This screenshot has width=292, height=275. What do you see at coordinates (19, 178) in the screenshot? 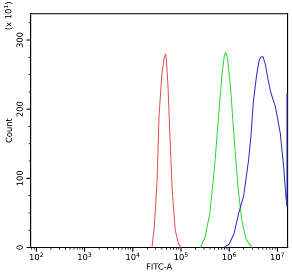
I see `y-tick-label: 100` at bounding box center [19, 178].